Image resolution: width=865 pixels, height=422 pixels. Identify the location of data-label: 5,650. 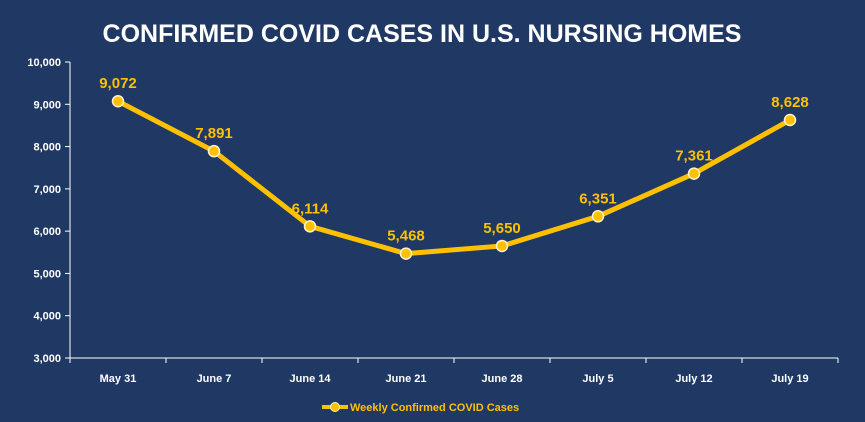
(502, 228).